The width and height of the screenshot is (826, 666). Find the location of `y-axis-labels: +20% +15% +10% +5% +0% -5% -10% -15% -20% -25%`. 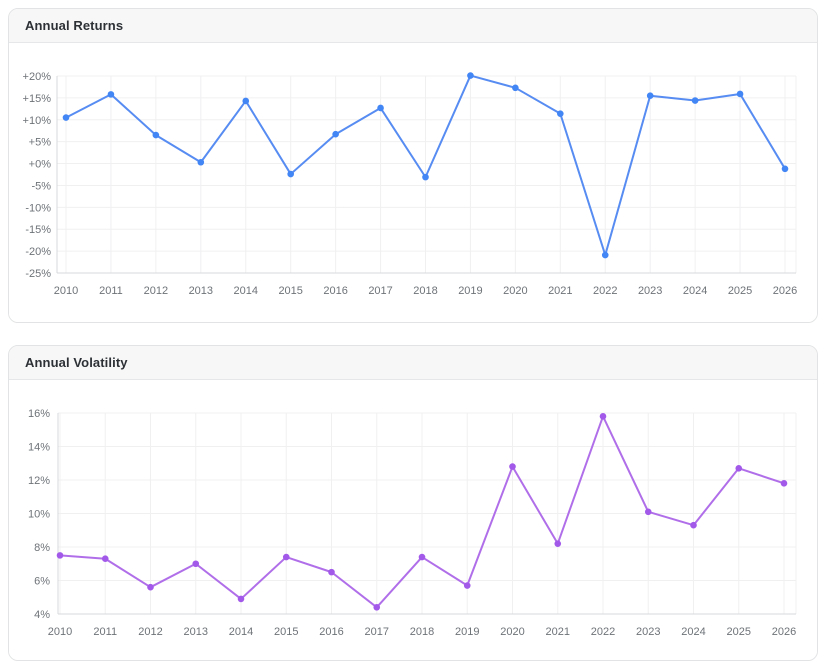

y-axis-labels: +20% +15% +10% +5% +0% -5% -10% -15% -20% -25% is located at coordinates (37, 175).